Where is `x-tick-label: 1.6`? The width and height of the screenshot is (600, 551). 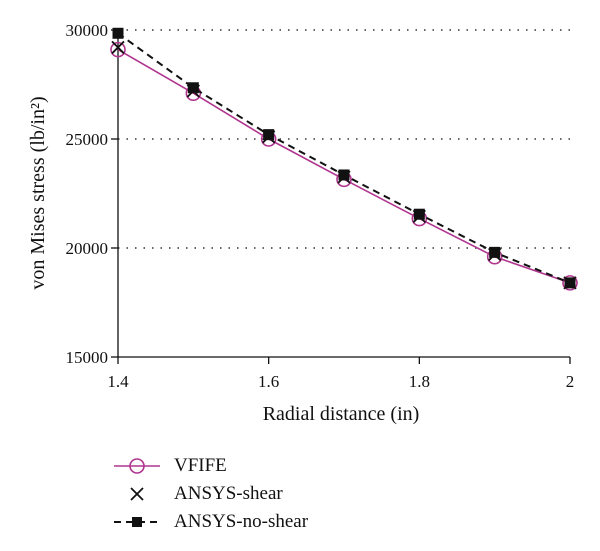 x-tick-label: 1.6 is located at coordinates (268, 381).